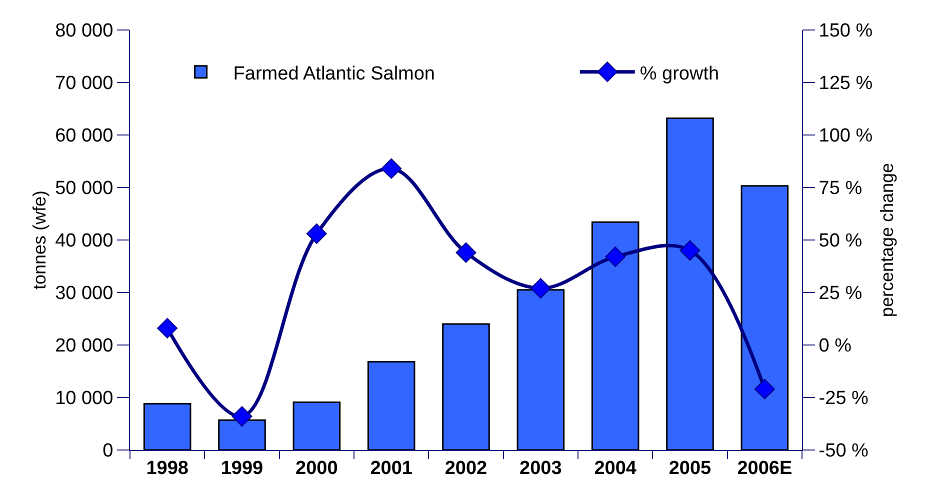 The width and height of the screenshot is (930, 497). I want to click on x-tick-label: 2003, so click(541, 468).